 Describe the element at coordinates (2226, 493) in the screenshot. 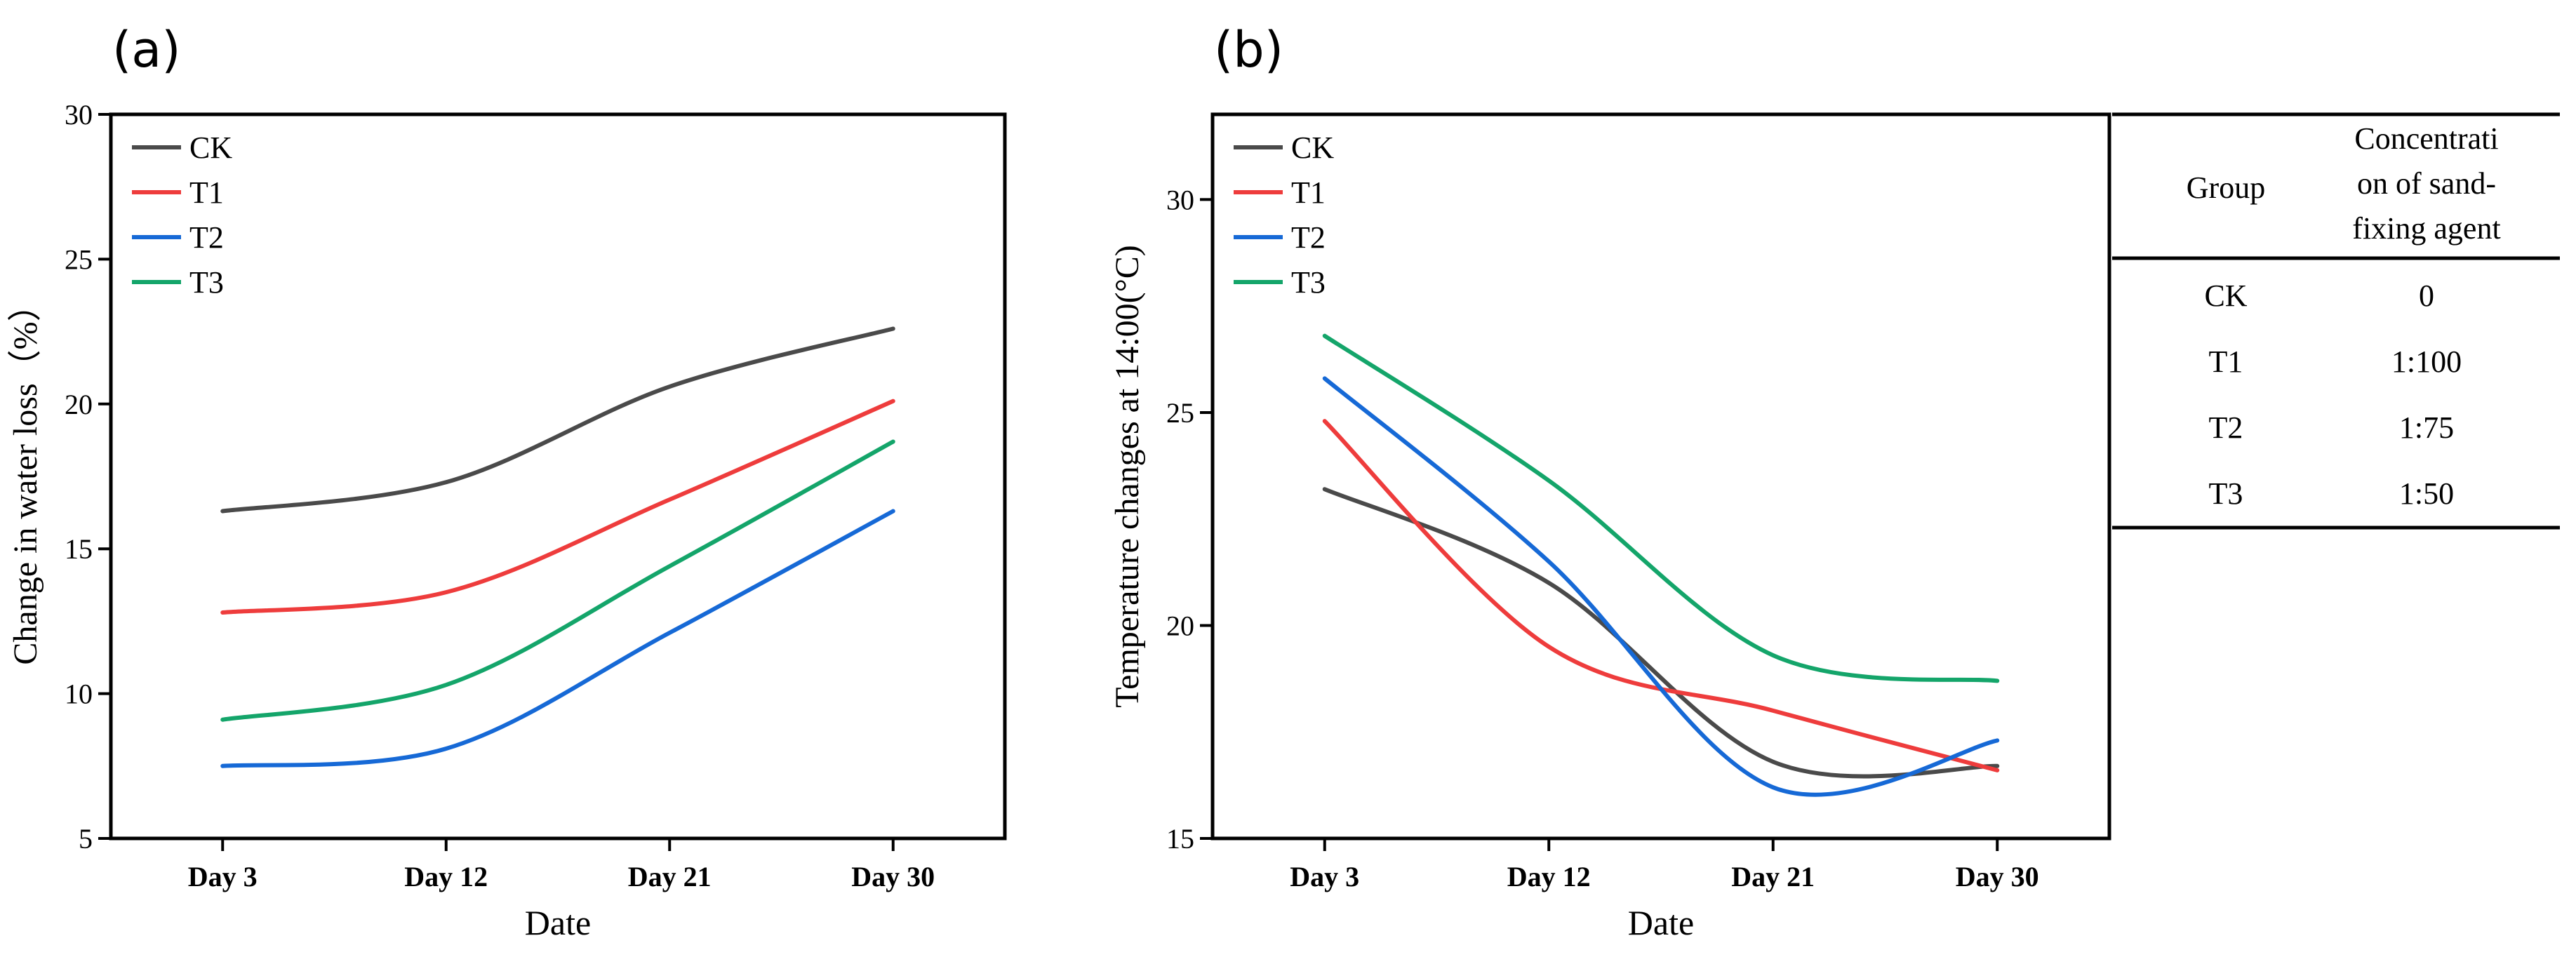

I see `table-cell-group: T3` at that location.